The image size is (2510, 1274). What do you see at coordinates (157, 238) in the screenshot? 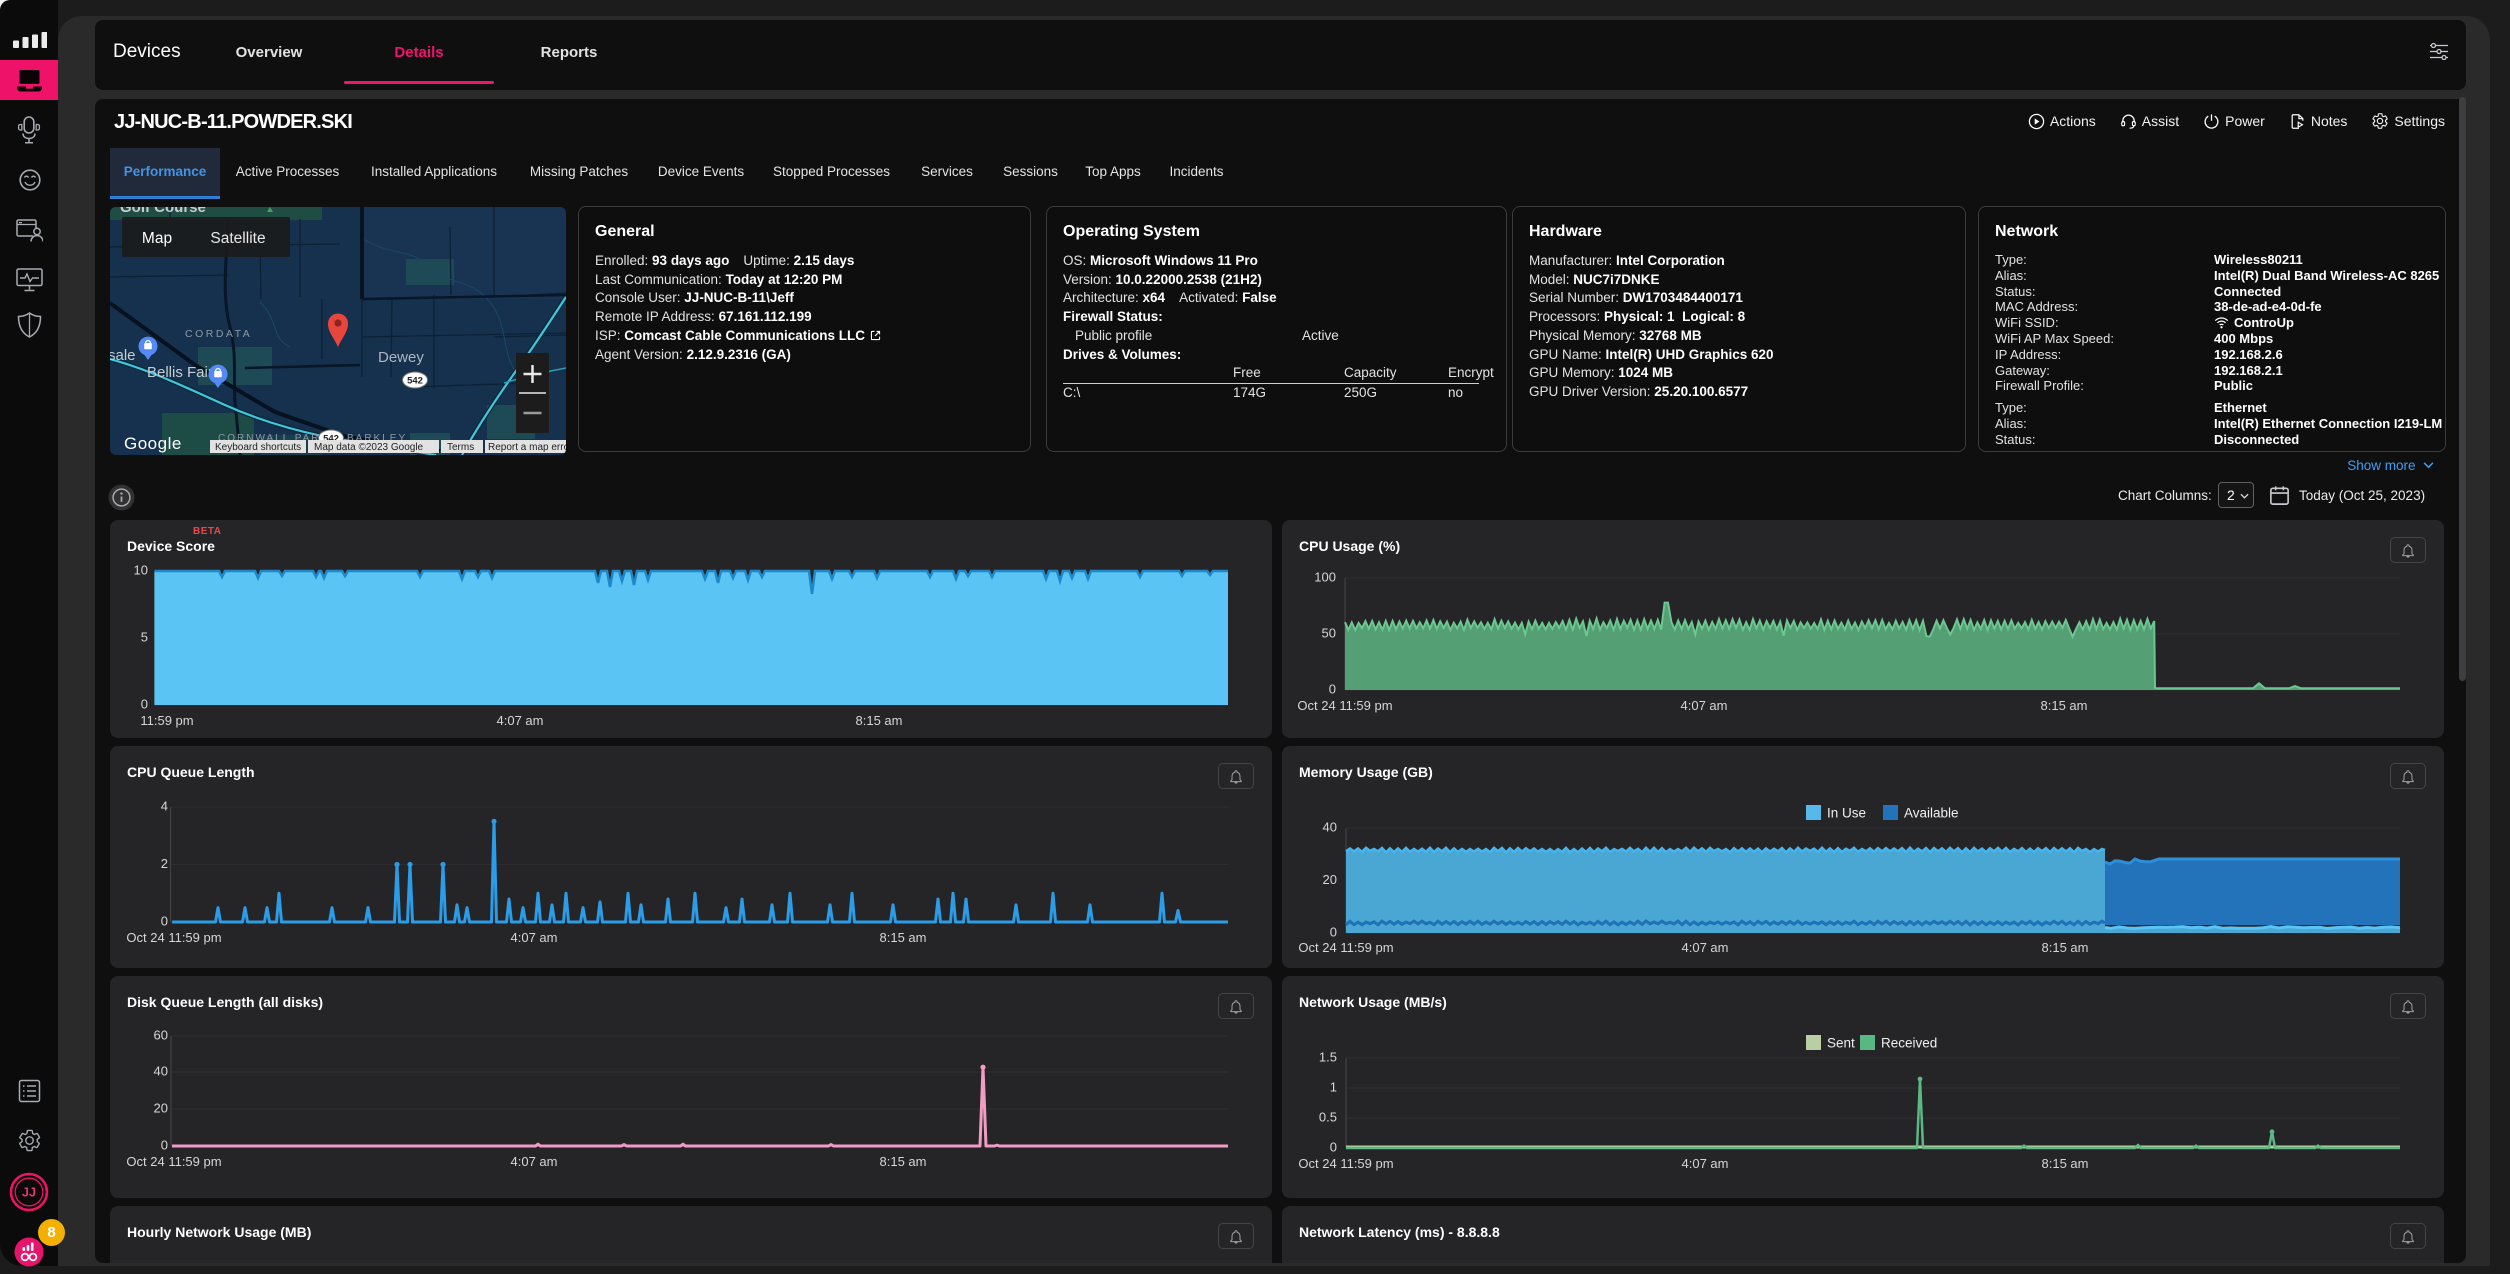
I see `svg-text: Map` at bounding box center [157, 238].